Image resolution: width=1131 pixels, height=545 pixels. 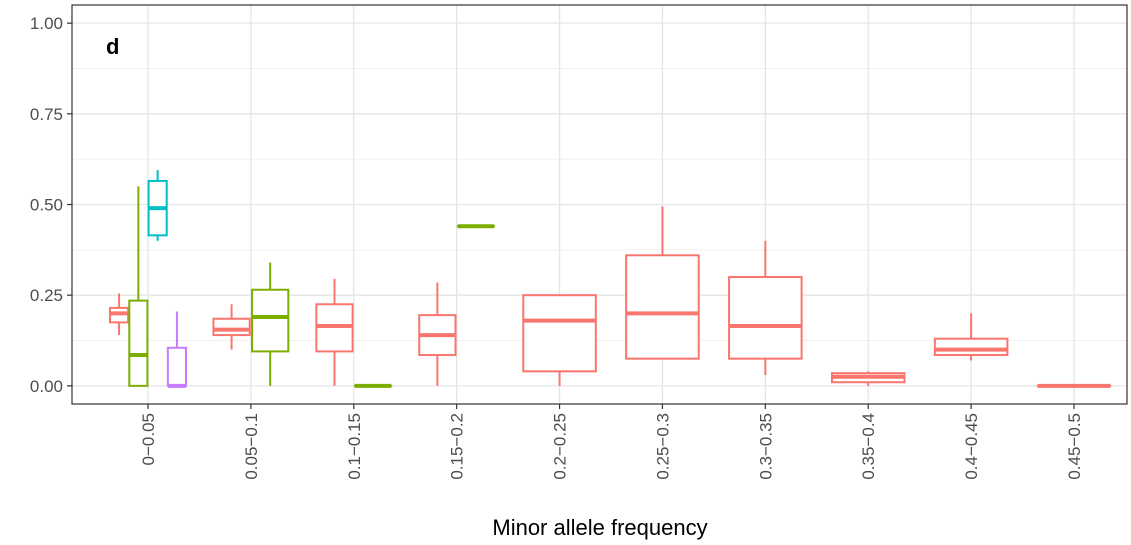 What do you see at coordinates (251, 446) in the screenshot?
I see `x-tick-label: 0.05−0.1` at bounding box center [251, 446].